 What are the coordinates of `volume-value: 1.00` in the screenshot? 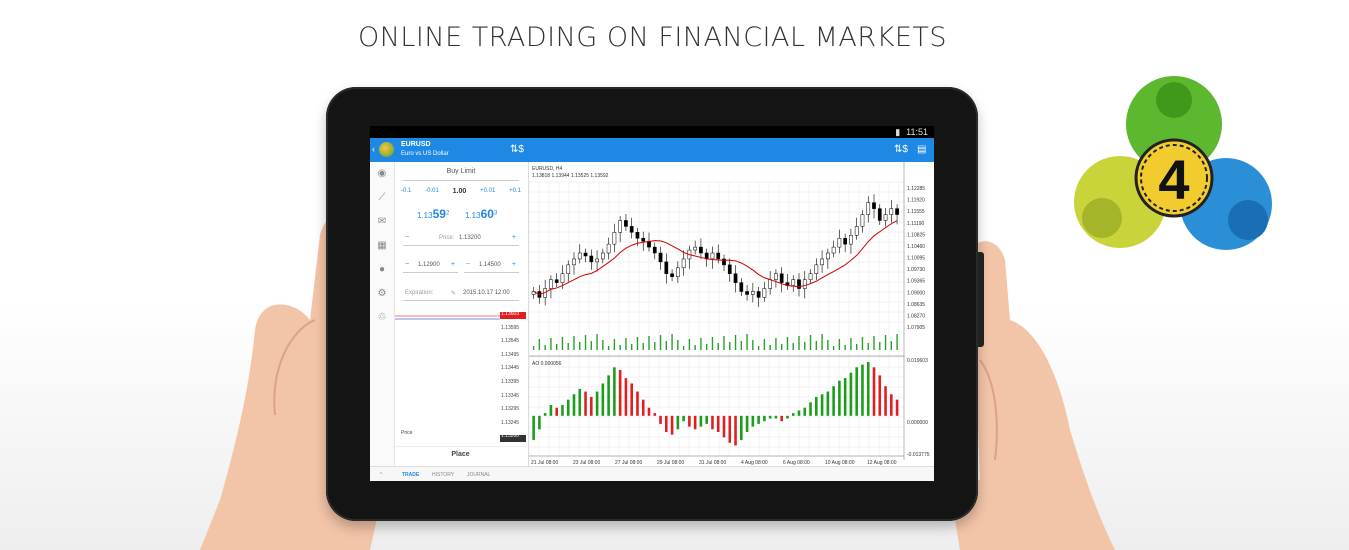 It's located at (459, 191).